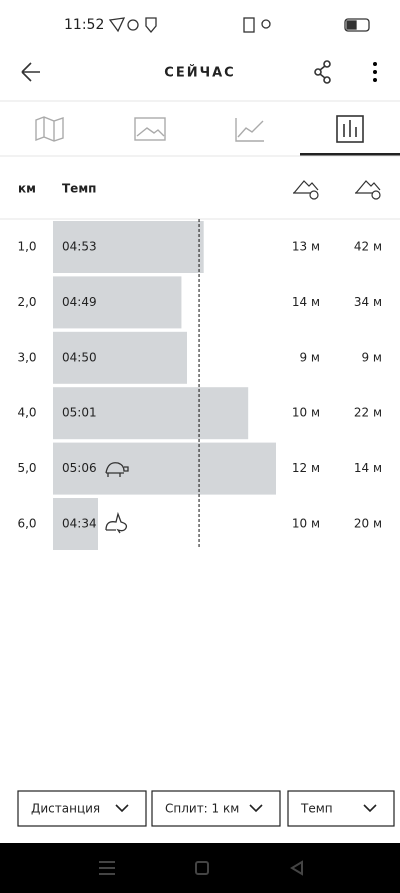  I want to click on km-label: 1,0, so click(26, 247).